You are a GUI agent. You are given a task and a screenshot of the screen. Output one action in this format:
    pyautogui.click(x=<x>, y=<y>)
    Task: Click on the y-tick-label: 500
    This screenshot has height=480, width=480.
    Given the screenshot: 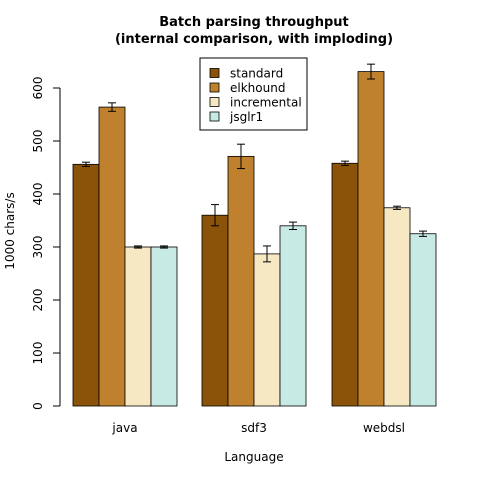 What is the action you would take?
    pyautogui.click(x=38, y=141)
    